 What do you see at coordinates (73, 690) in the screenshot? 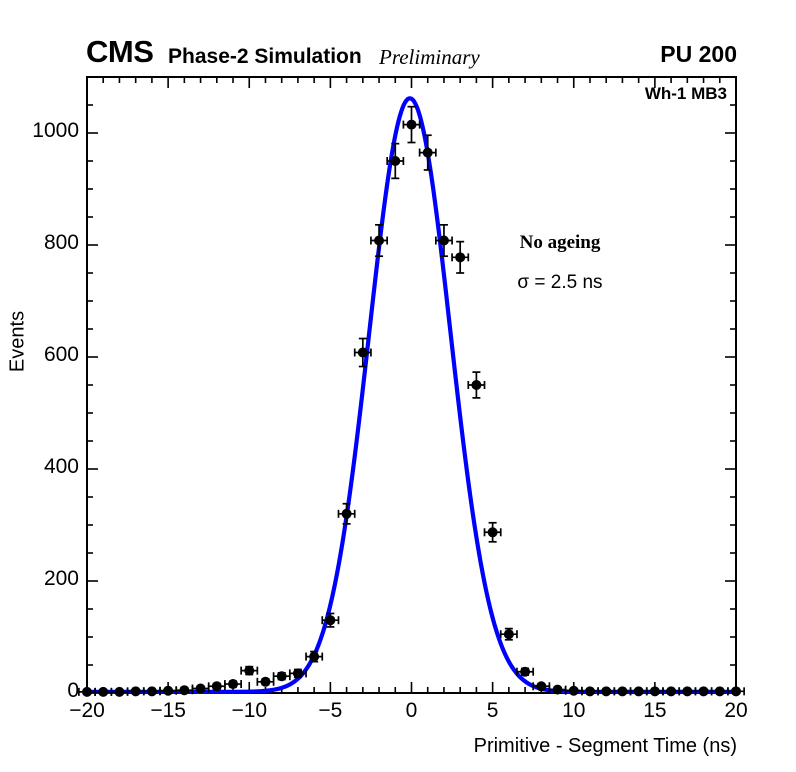
I see `y-tick-label: 0` at bounding box center [73, 690].